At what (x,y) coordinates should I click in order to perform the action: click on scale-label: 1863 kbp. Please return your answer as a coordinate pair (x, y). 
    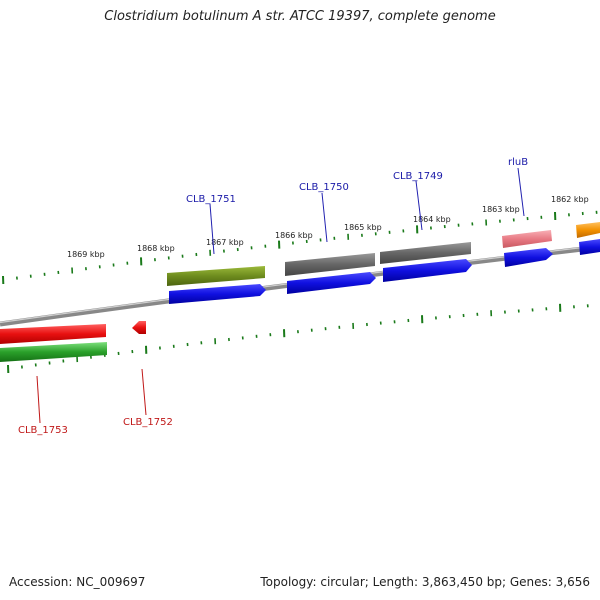
    Looking at the image, I should click on (501, 209).